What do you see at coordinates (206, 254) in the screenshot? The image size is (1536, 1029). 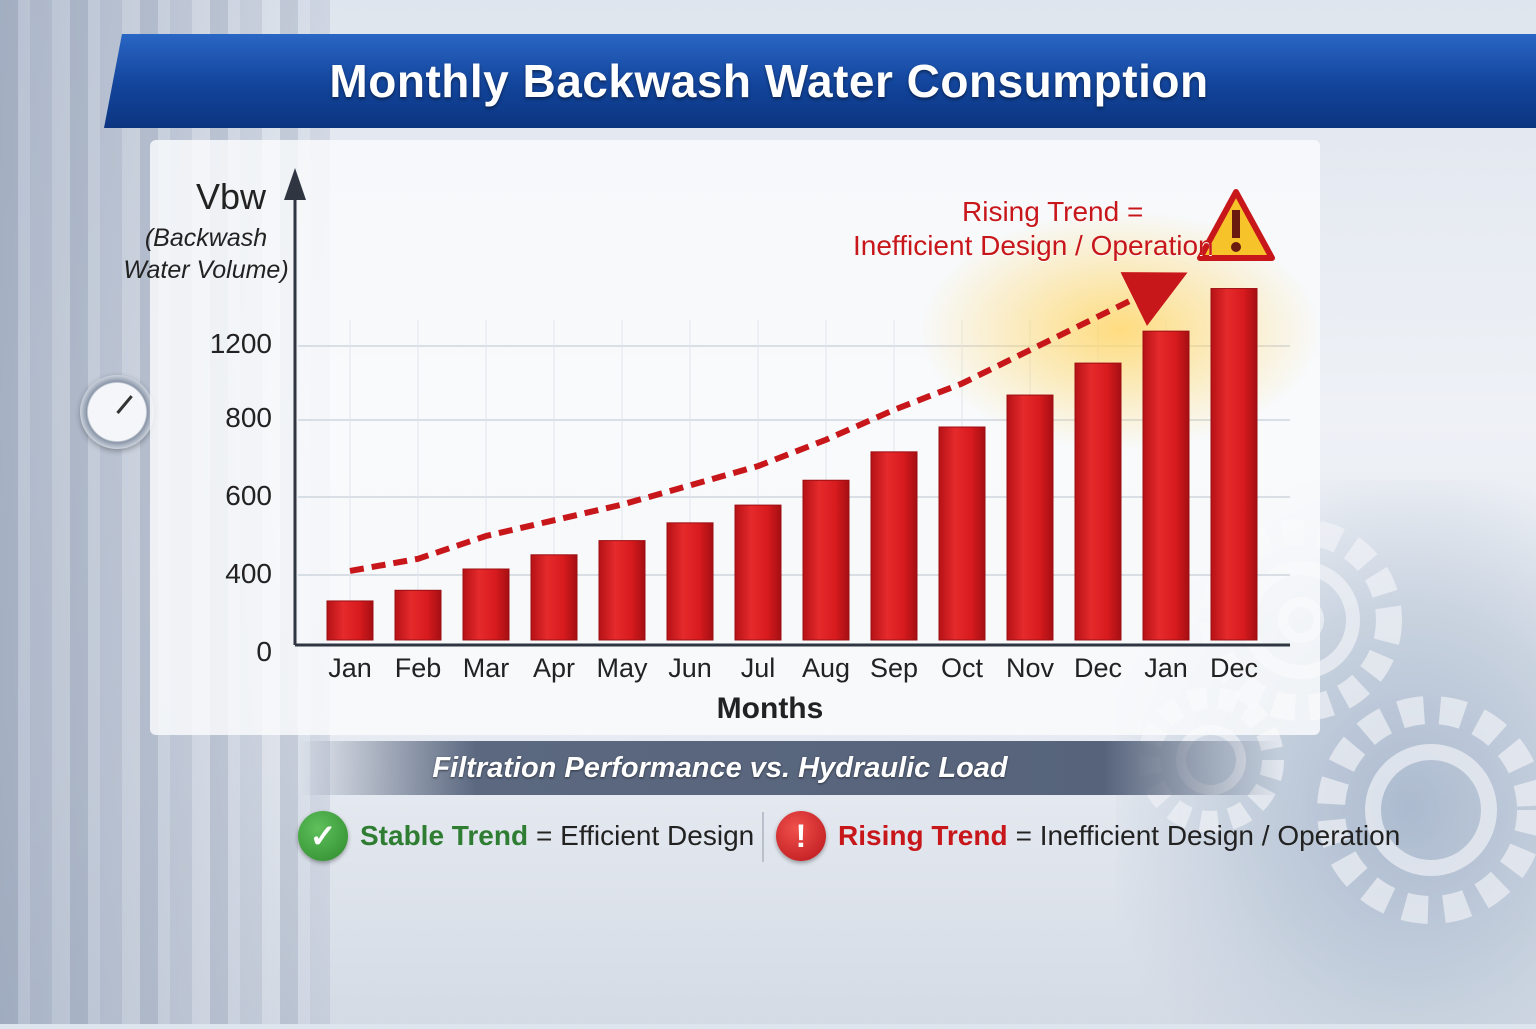 I see `y-axis-label-sub: (Backwash Water Volume)` at bounding box center [206, 254].